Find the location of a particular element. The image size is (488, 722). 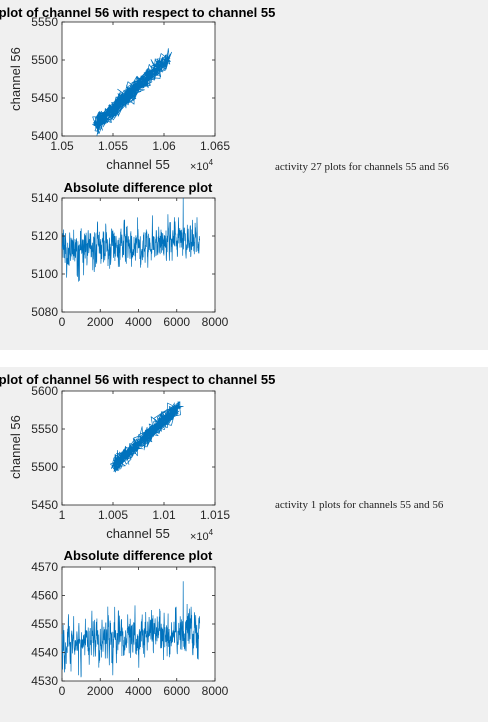

y-tick-label: 5140 is located at coordinates (44, 198).